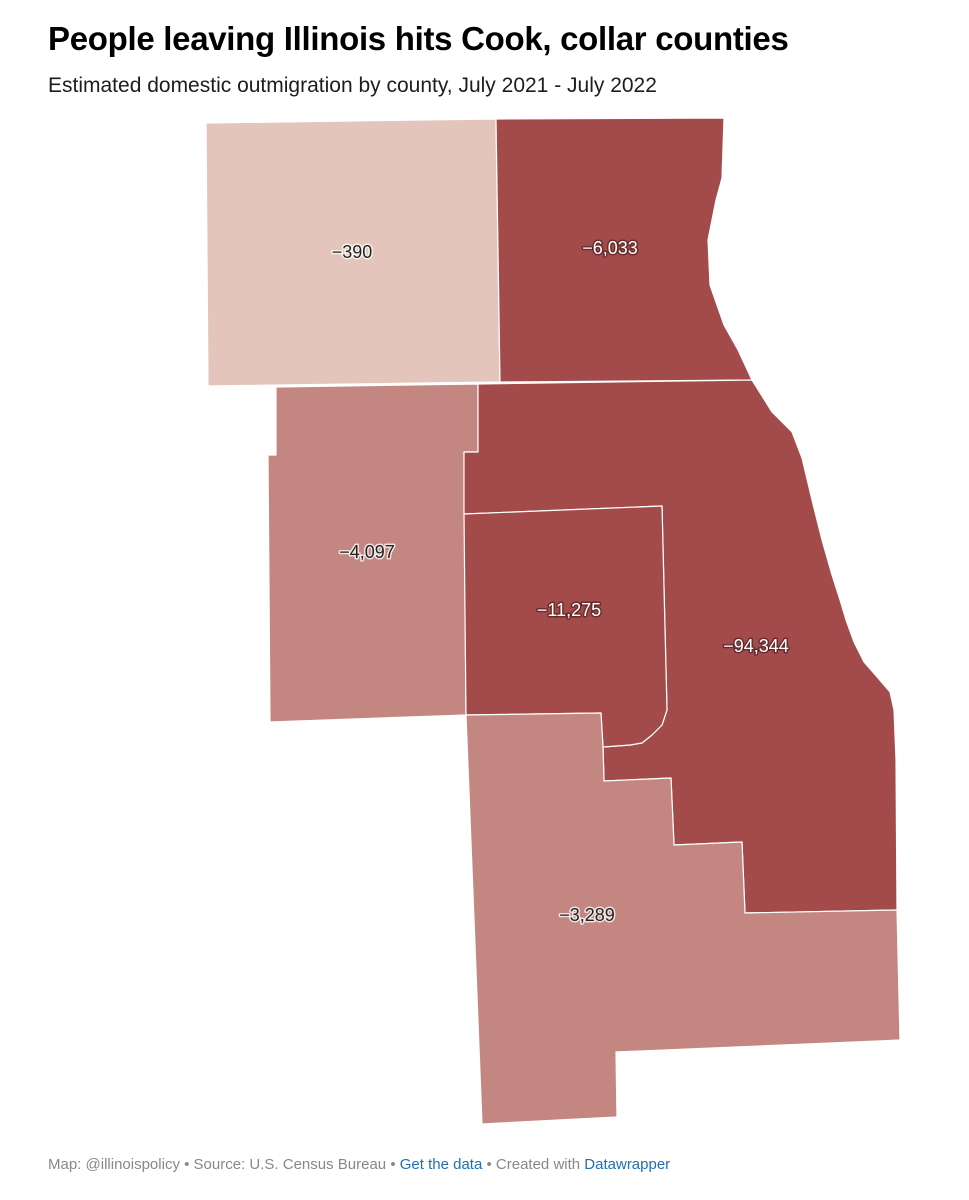 The width and height of the screenshot is (969, 1200). I want to click on region-value-label-lake: −6,033, so click(610, 248).